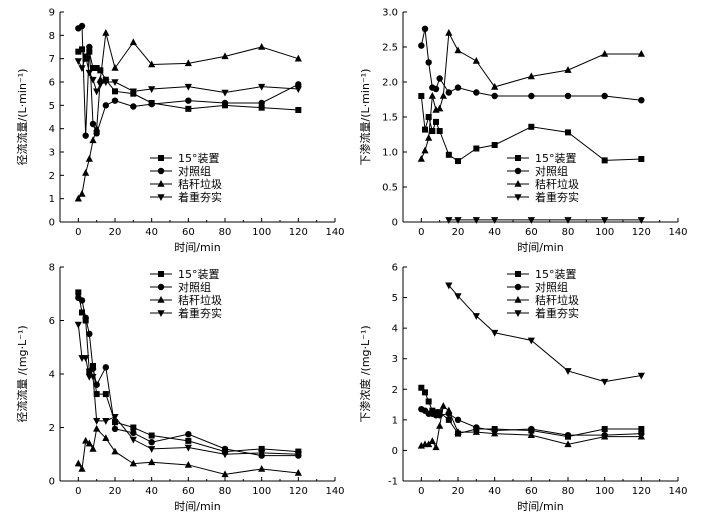 This screenshot has width=702, height=520. I want to click on legend-label: 秸秆垃圾, so click(200, 300).